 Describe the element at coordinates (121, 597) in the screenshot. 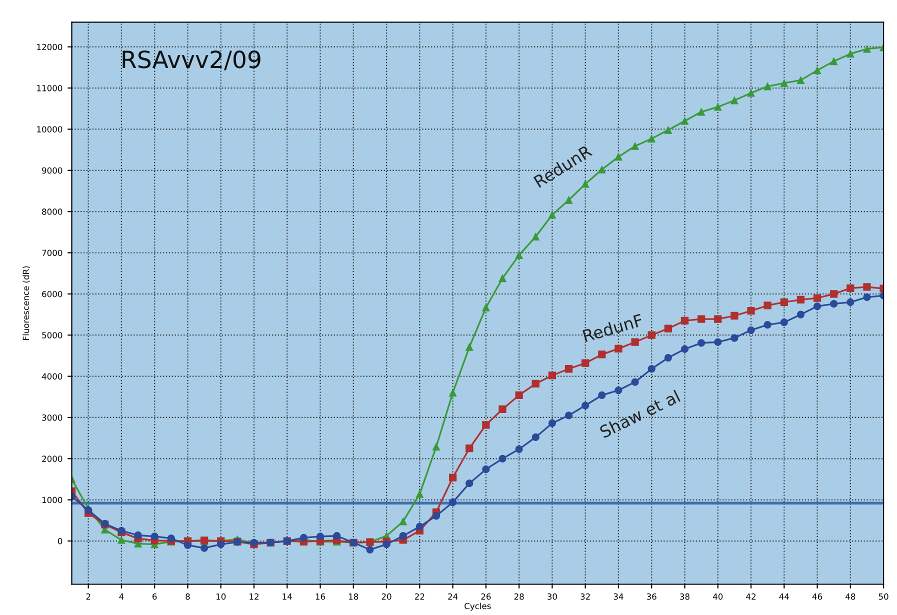

I see `x-tick-label: 4` at that location.